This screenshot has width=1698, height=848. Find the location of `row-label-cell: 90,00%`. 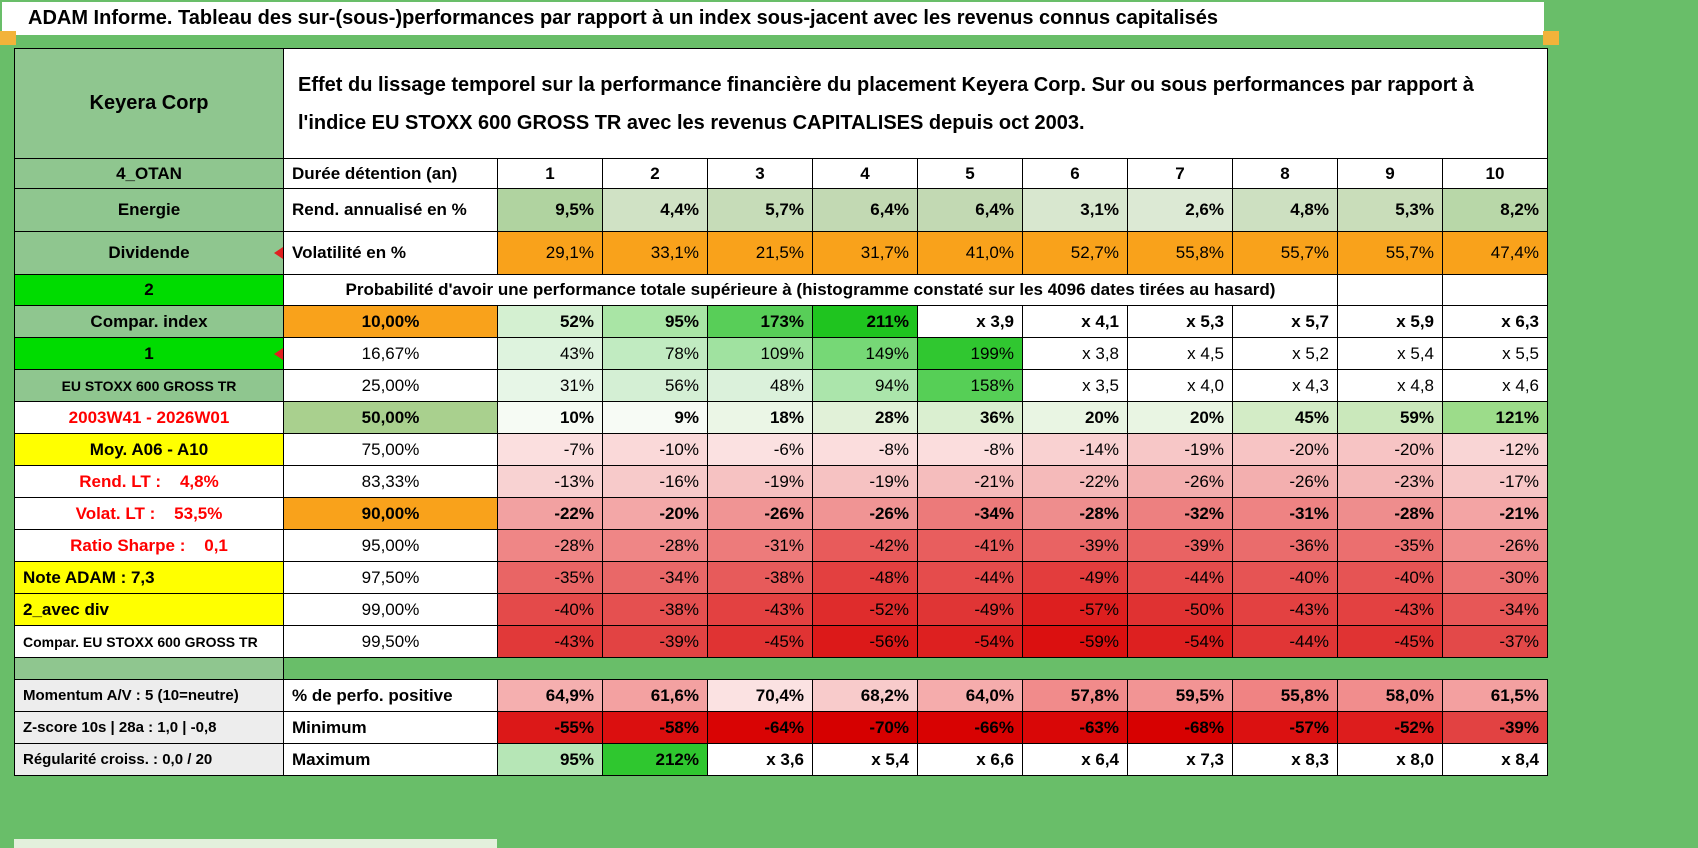

row-label-cell: 90,00% is located at coordinates (390, 513).